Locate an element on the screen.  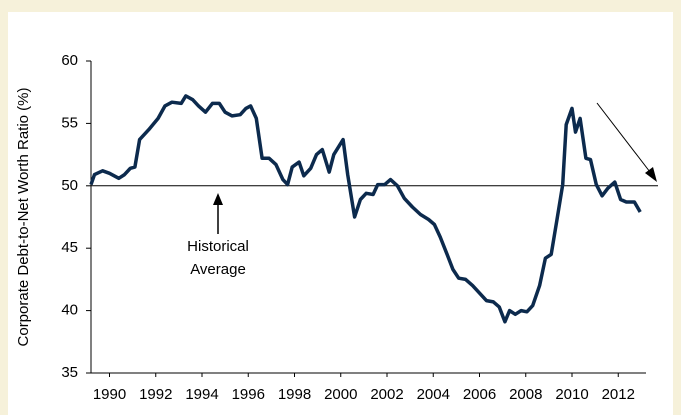
y-tick-label: 50 is located at coordinates (69, 185).